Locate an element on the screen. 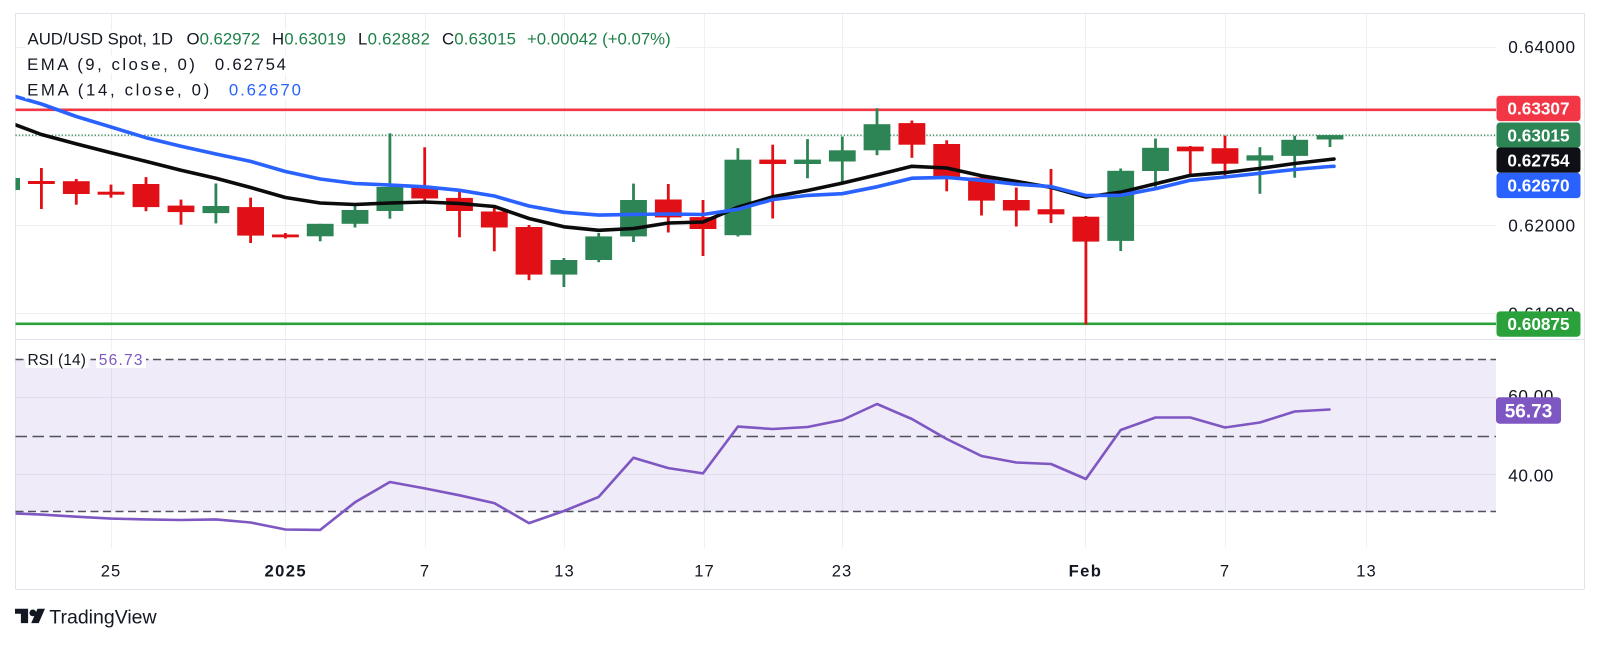  svg-text: O0.62972 is located at coordinates (224, 38).